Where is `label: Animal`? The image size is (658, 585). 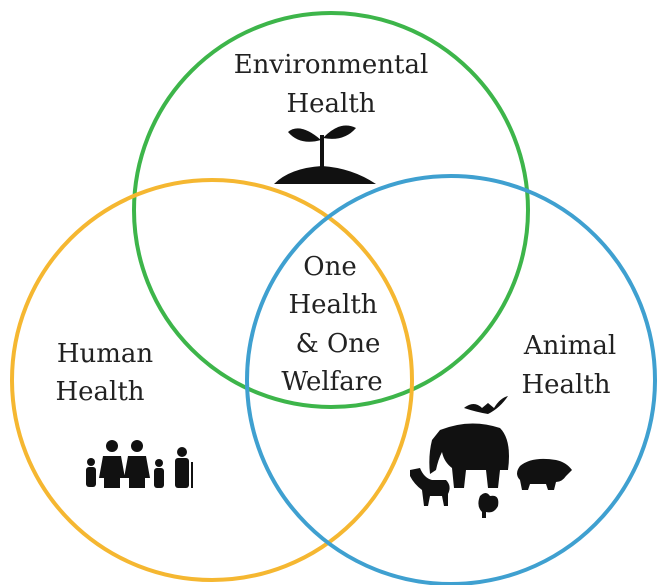 label: Animal is located at coordinates (569, 346).